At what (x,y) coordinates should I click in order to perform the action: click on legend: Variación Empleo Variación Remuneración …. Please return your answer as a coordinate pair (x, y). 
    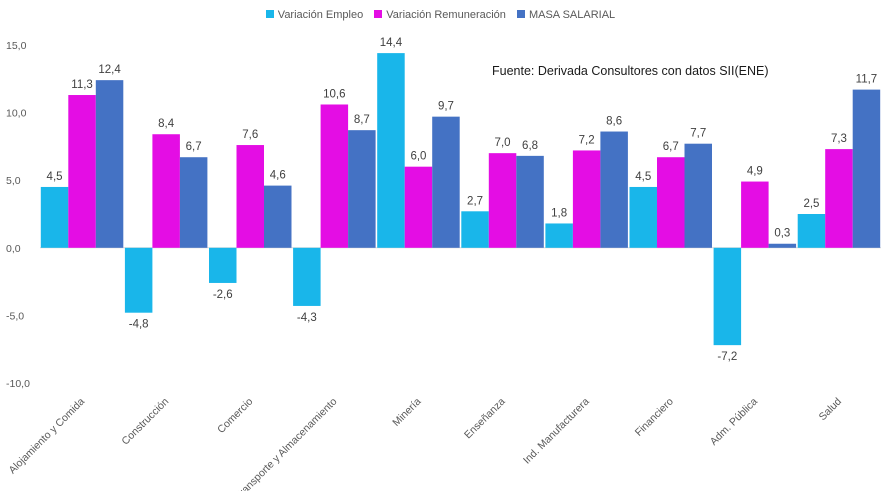
    Looking at the image, I should click on (440, 15).